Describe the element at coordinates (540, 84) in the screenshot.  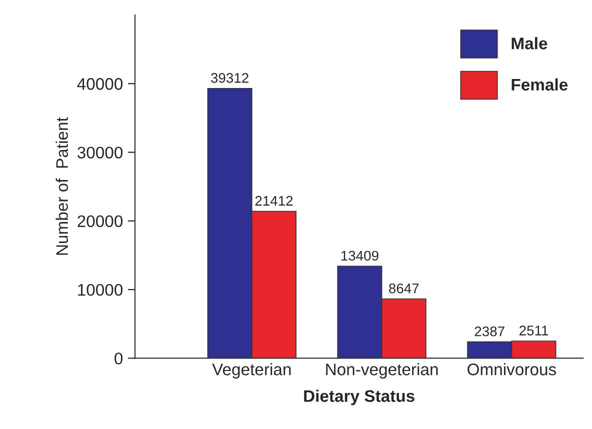
I see `legend-label: Female` at that location.